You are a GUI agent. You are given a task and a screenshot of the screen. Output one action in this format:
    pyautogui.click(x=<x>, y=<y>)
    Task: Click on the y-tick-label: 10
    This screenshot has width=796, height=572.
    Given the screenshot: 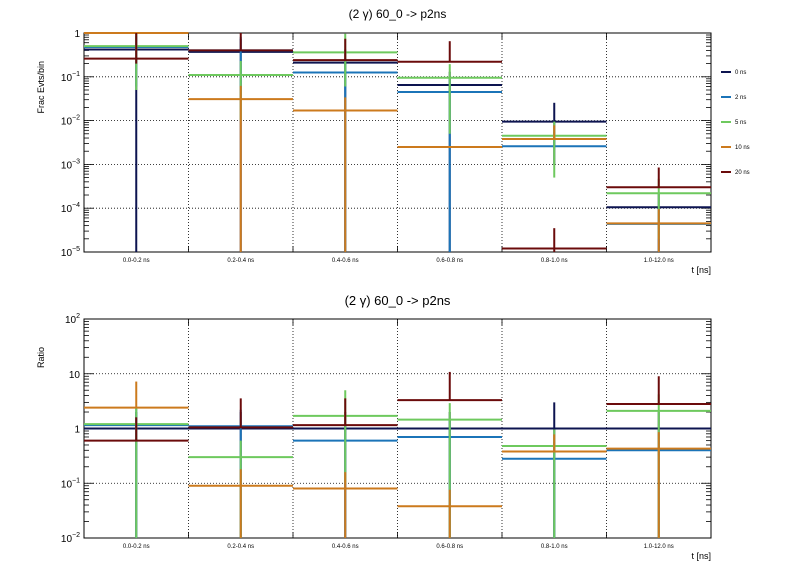 What is the action you would take?
    pyautogui.click(x=75, y=375)
    